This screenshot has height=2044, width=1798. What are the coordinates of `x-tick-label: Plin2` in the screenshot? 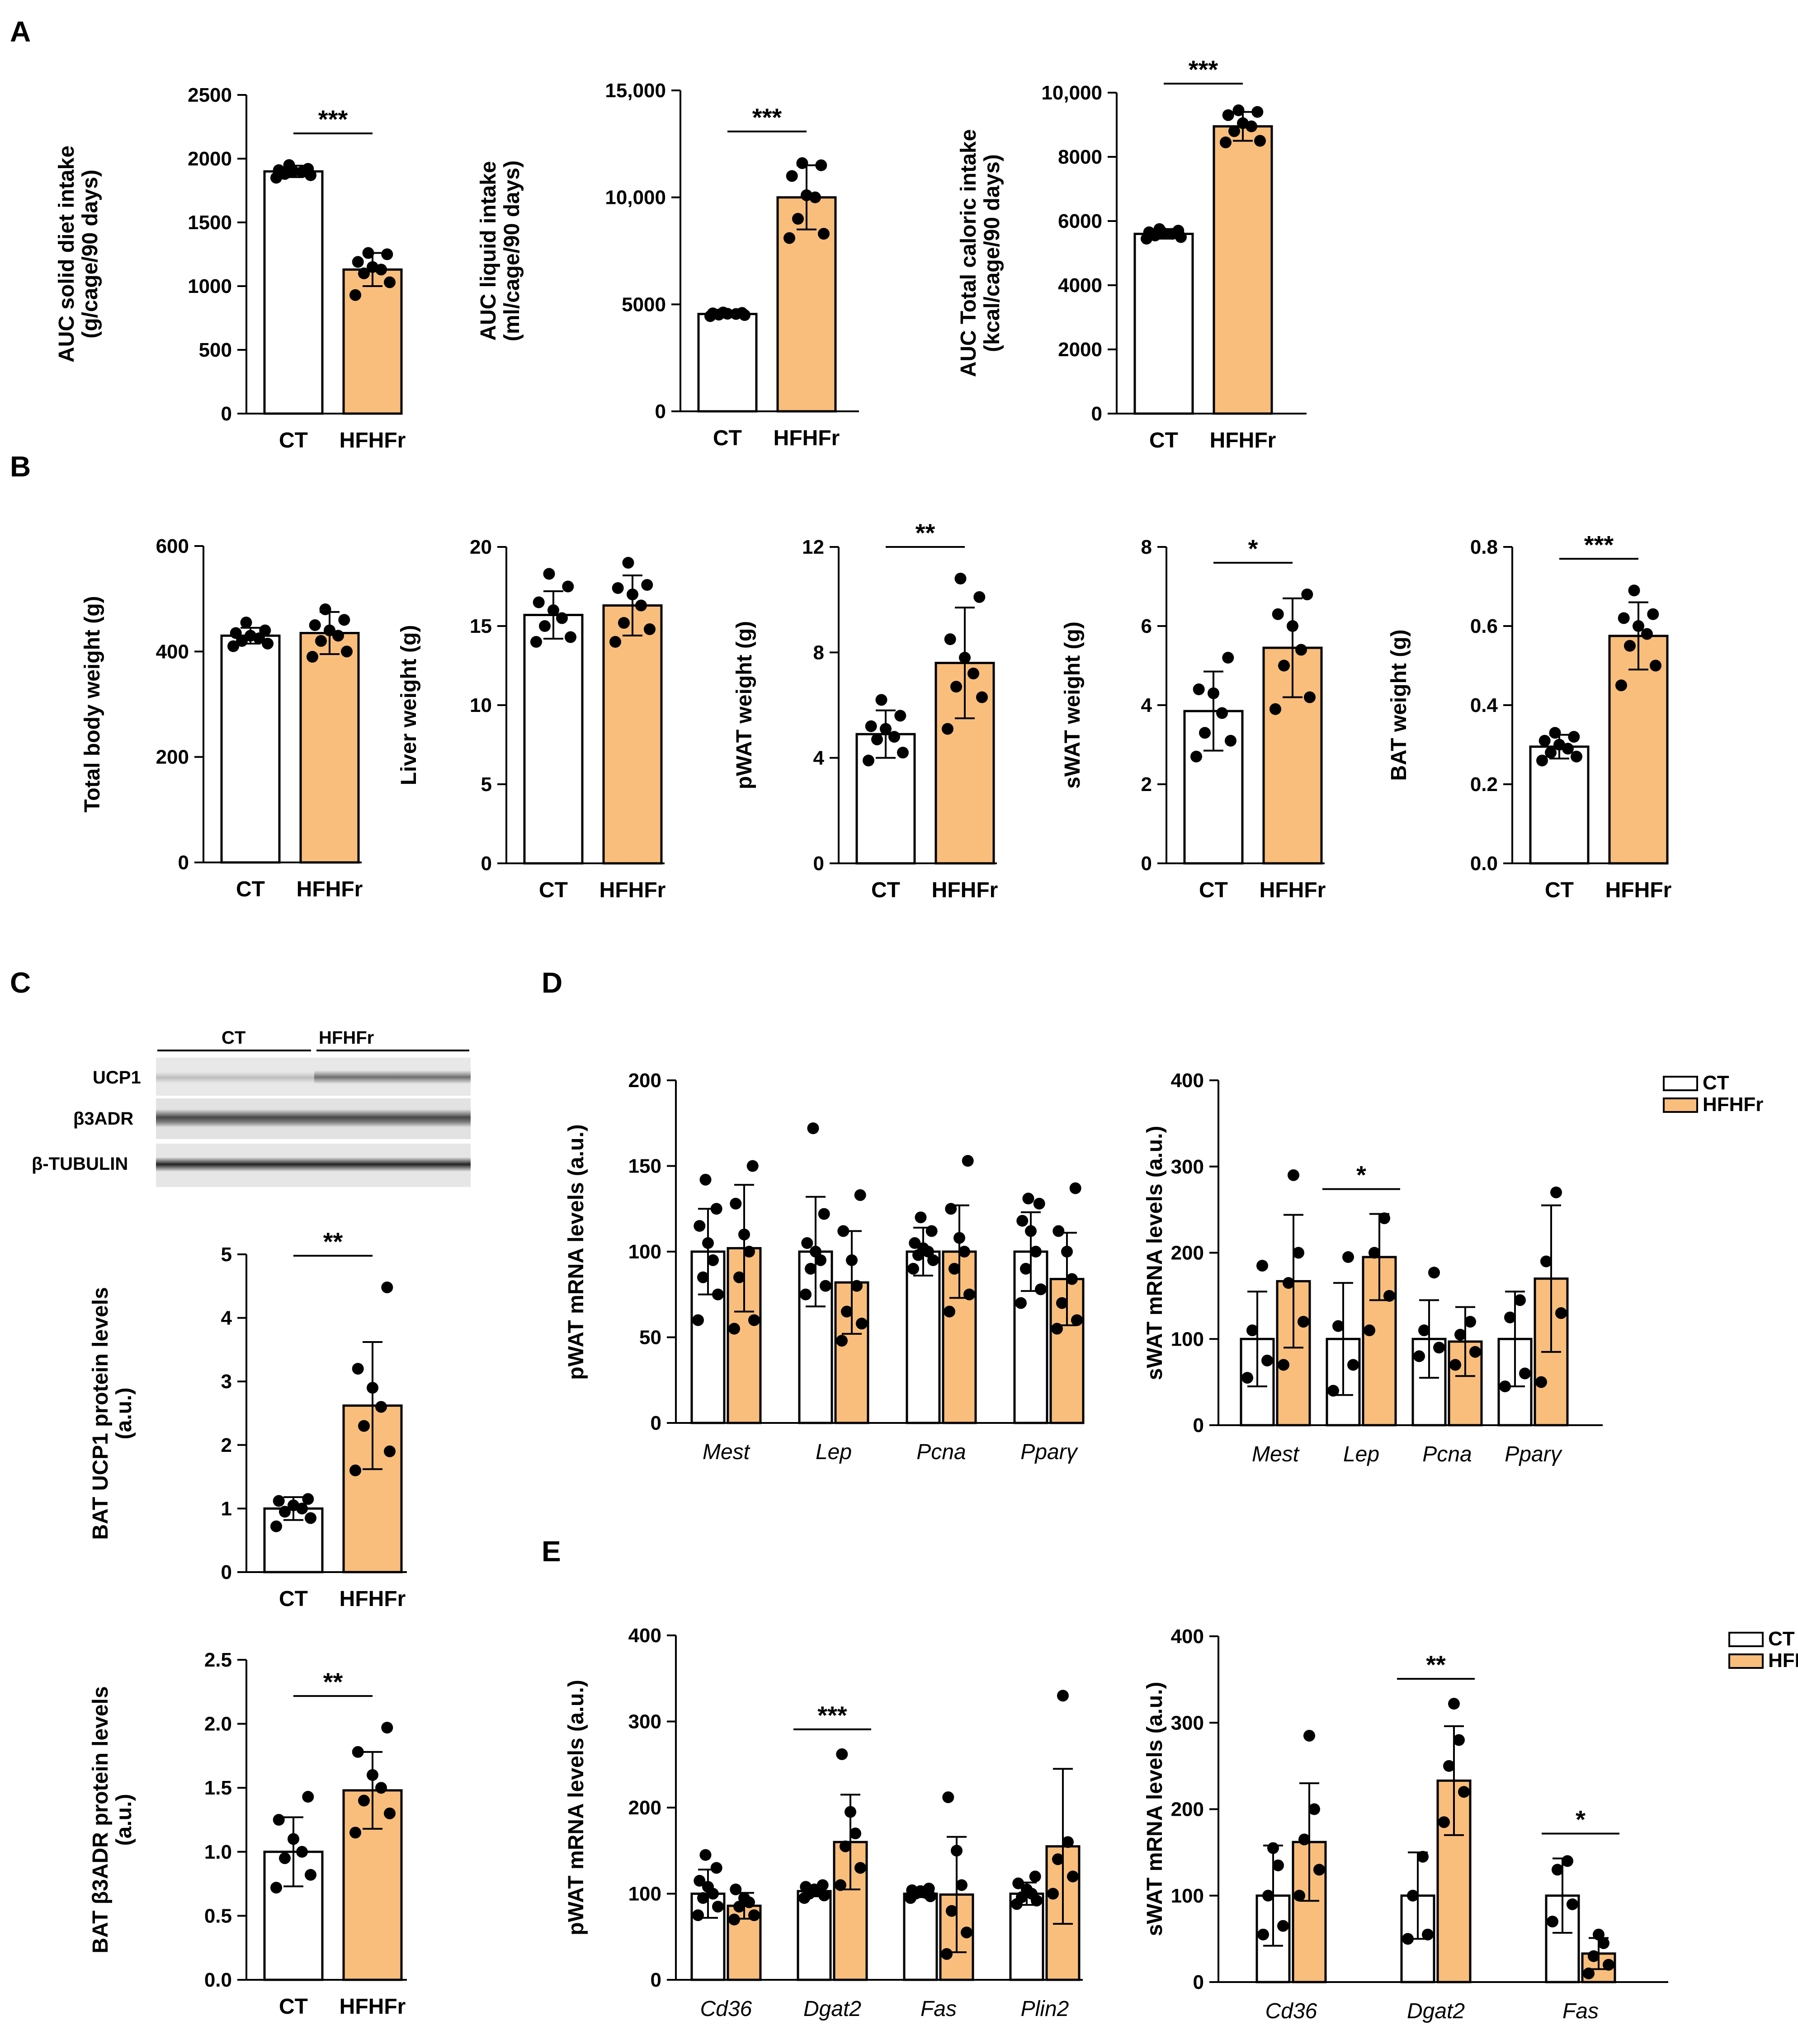 It's located at (1045, 2009).